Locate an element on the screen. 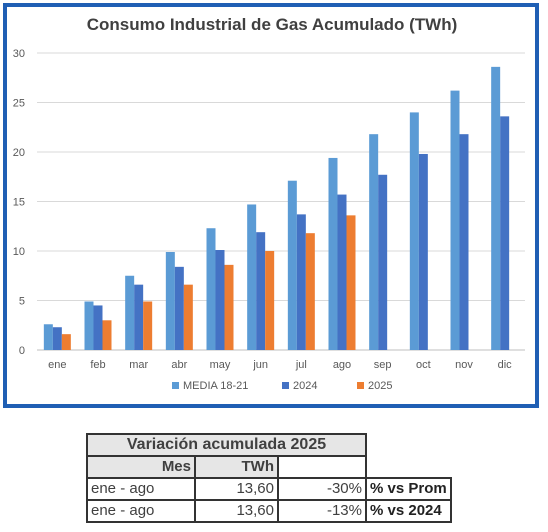  table-row: ene - ago 13,60 -30% % vs Prom is located at coordinates (269, 489).